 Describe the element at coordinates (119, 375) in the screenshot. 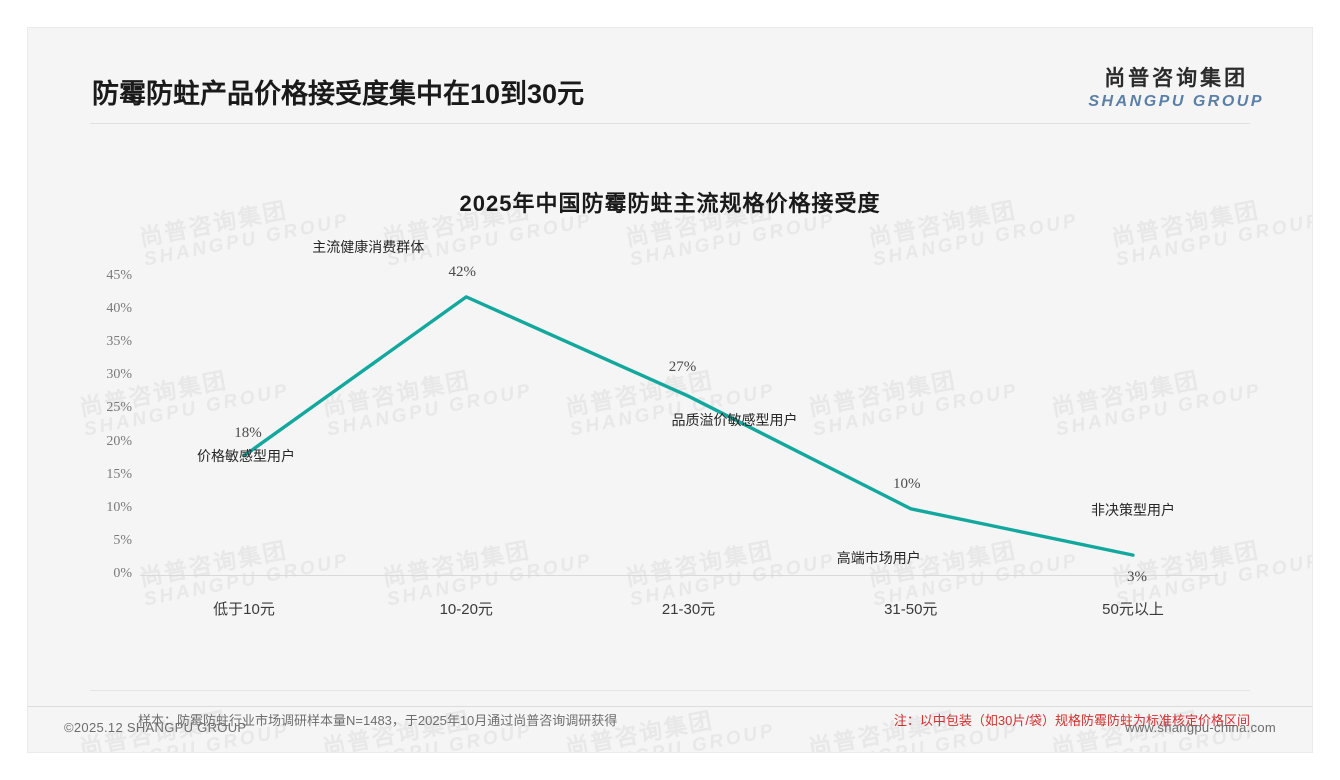

I see `y-axis-tick-label: 30%` at that location.